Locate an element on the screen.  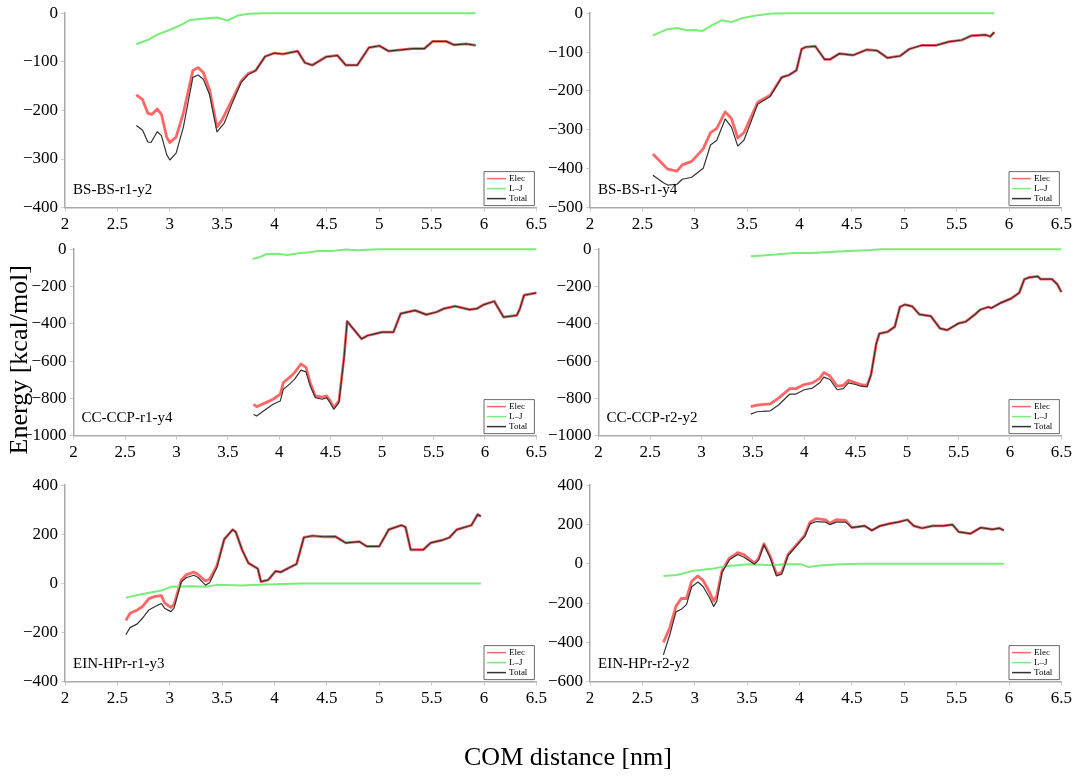
annotation: CC-CCP-r1-y4 is located at coordinates (127, 417).